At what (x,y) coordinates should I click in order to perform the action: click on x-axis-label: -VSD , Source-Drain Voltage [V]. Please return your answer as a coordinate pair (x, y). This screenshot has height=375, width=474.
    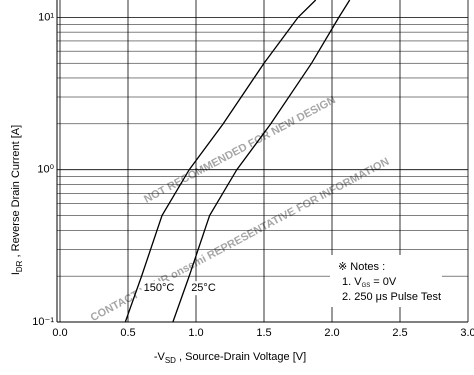
    Looking at the image, I should click on (230, 358).